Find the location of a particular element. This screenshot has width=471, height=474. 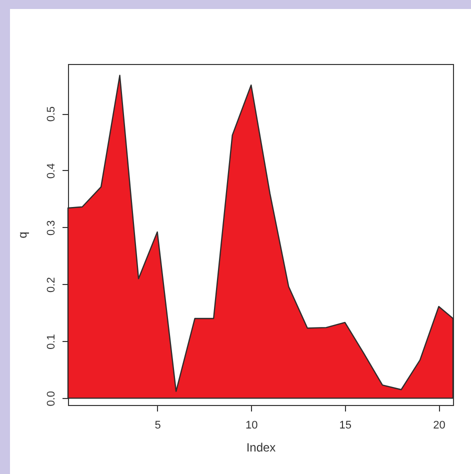

y-axis-title: q is located at coordinates (23, 235).